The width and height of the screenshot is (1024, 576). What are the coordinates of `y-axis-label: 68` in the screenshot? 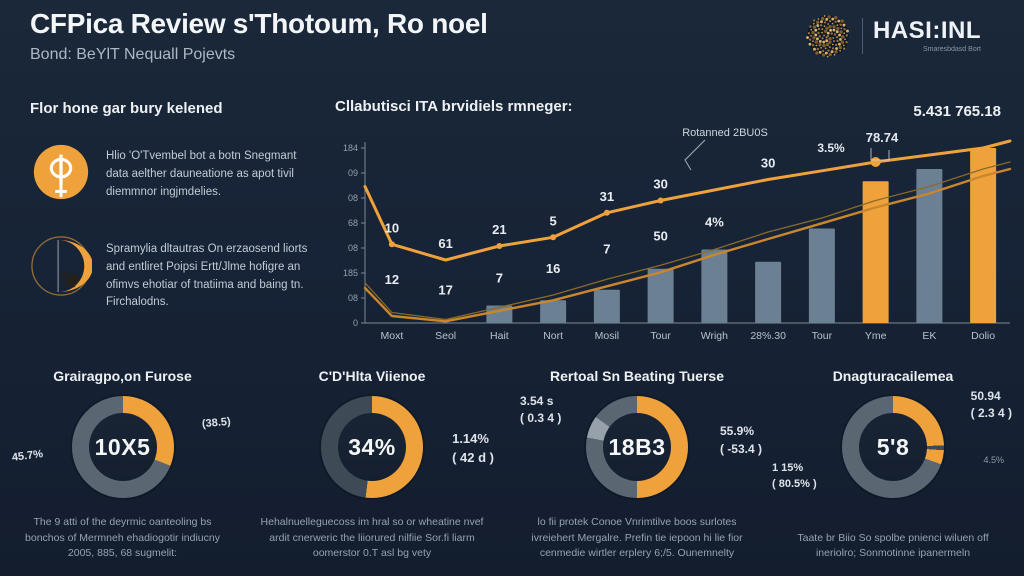 It's located at (353, 223).